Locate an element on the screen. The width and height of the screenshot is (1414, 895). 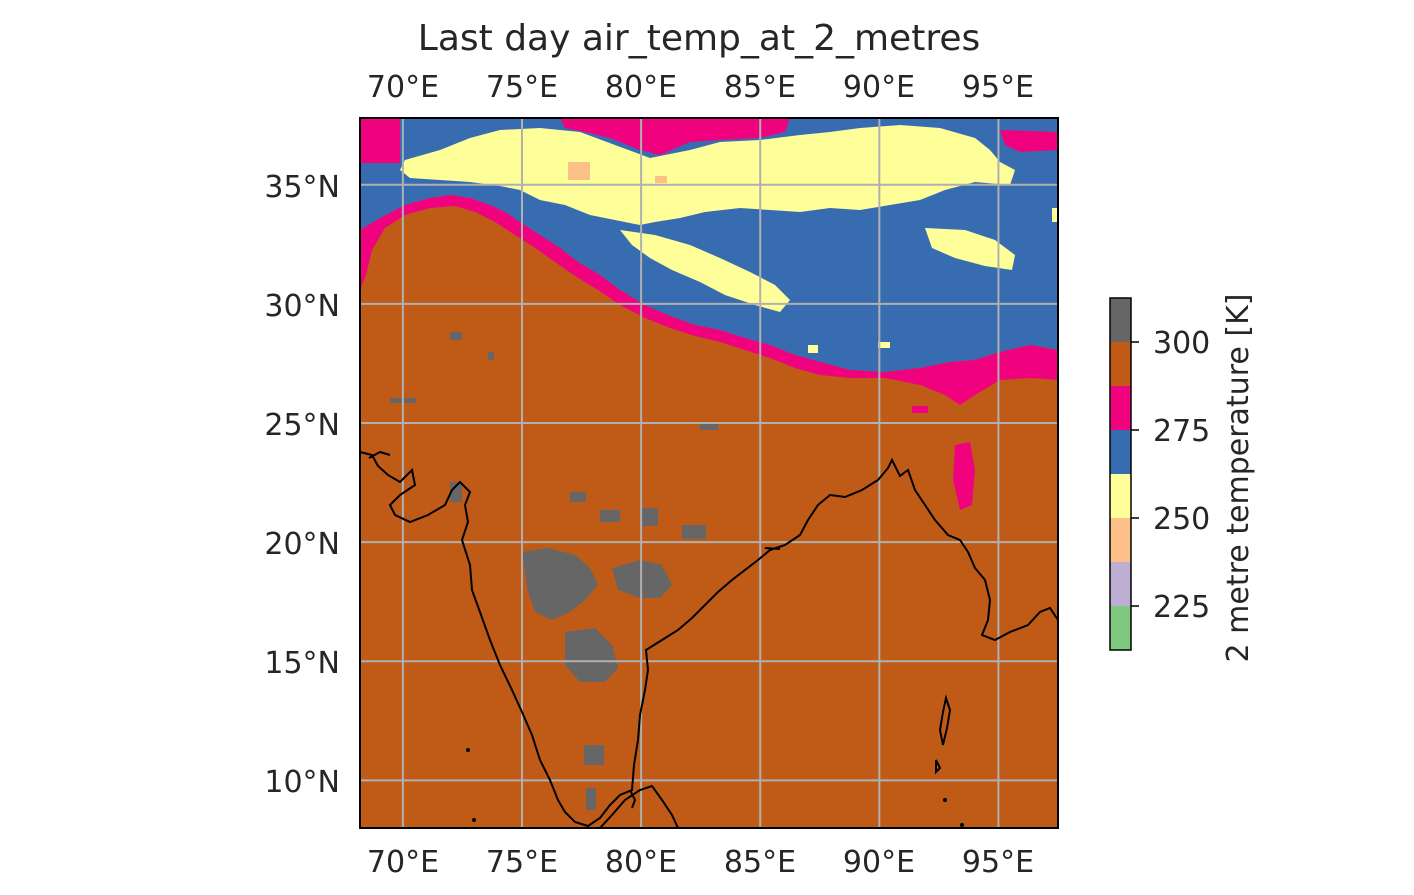
lon-label-top: 75°E is located at coordinates (522, 87).